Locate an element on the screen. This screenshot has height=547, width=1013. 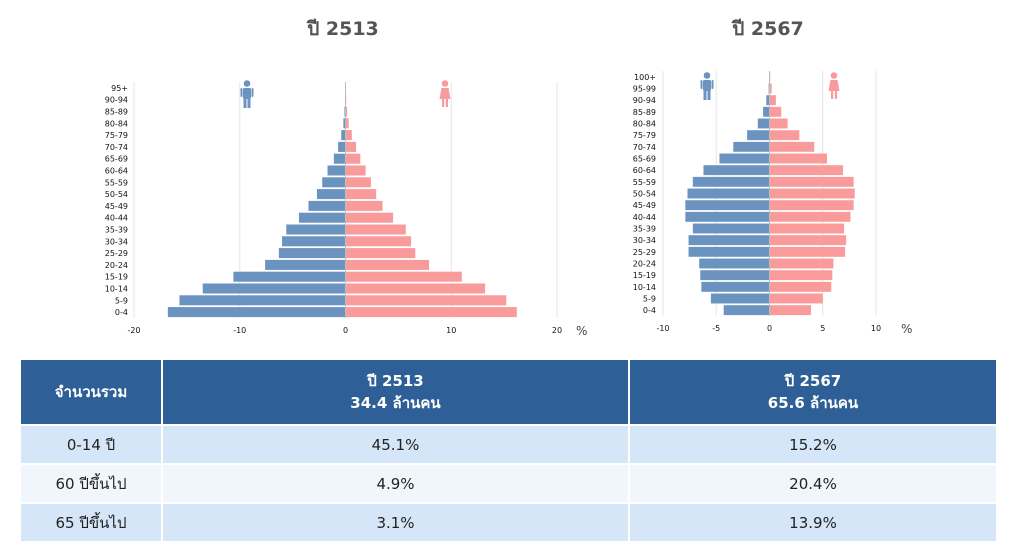
age-label: 80-84 is located at coordinates (116, 123).